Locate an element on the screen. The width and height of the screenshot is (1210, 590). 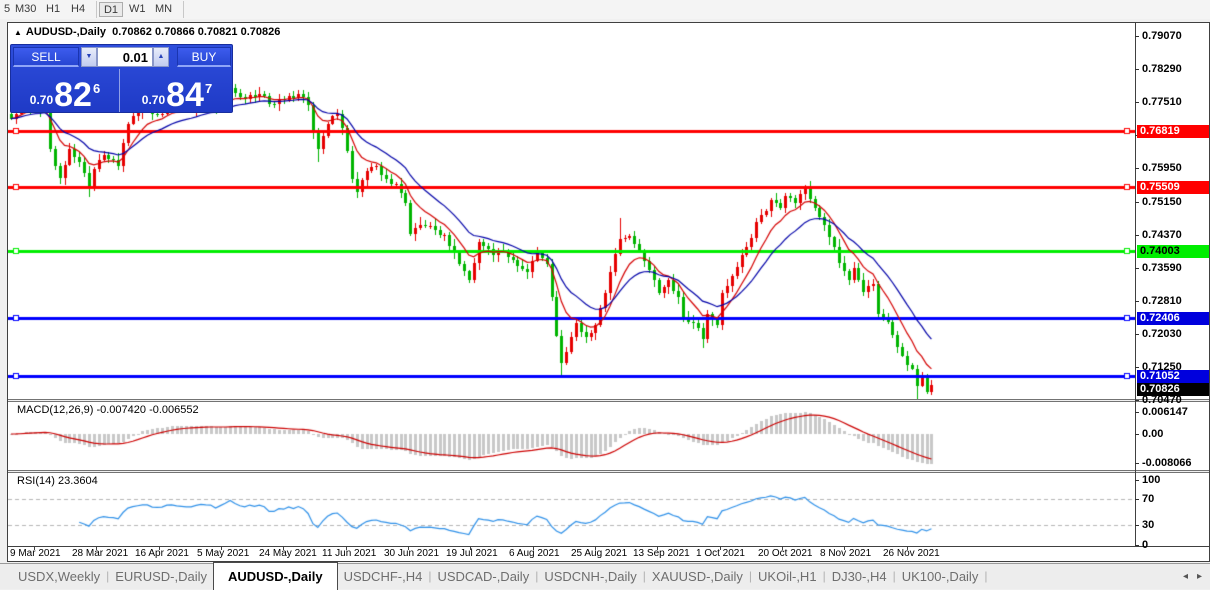
chart-ohlc-values: 0.70862 0.70866 0.70821 0.70826 is located at coordinates (196, 32).